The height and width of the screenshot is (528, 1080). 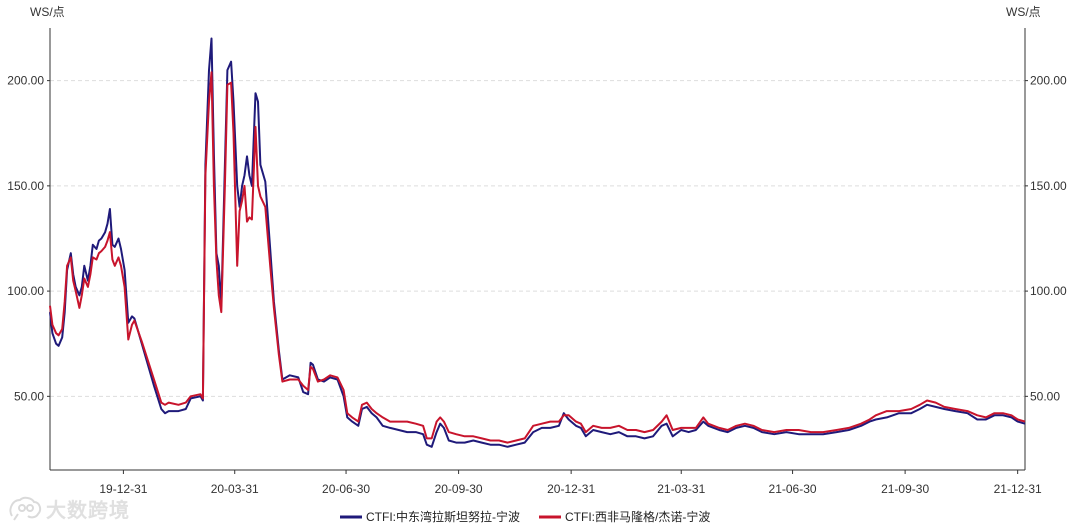 I want to click on y-tick-label-right: 100.00, so click(x=1048, y=291).